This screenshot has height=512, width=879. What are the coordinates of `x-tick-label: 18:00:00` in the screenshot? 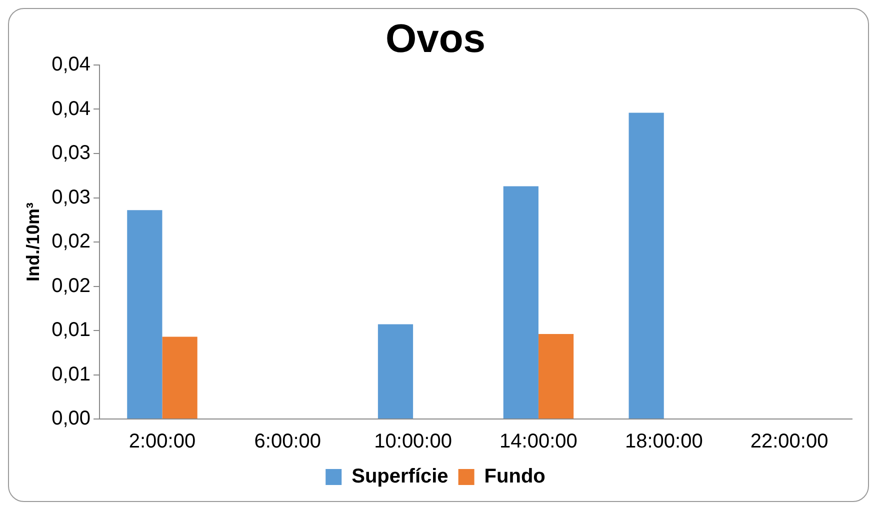 It's located at (663, 441).